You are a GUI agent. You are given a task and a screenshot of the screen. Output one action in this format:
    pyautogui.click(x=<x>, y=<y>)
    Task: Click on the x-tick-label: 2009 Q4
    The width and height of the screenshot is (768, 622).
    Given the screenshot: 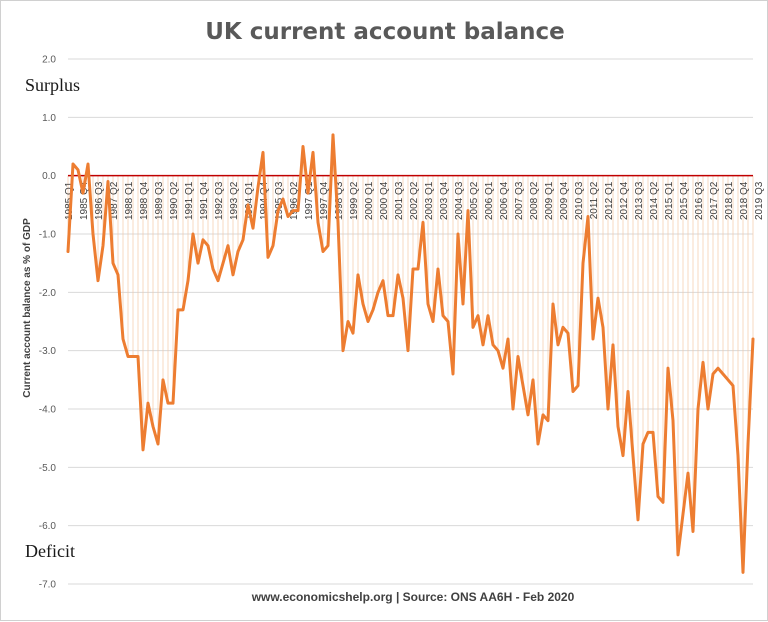 What is the action you would take?
    pyautogui.click(x=564, y=200)
    